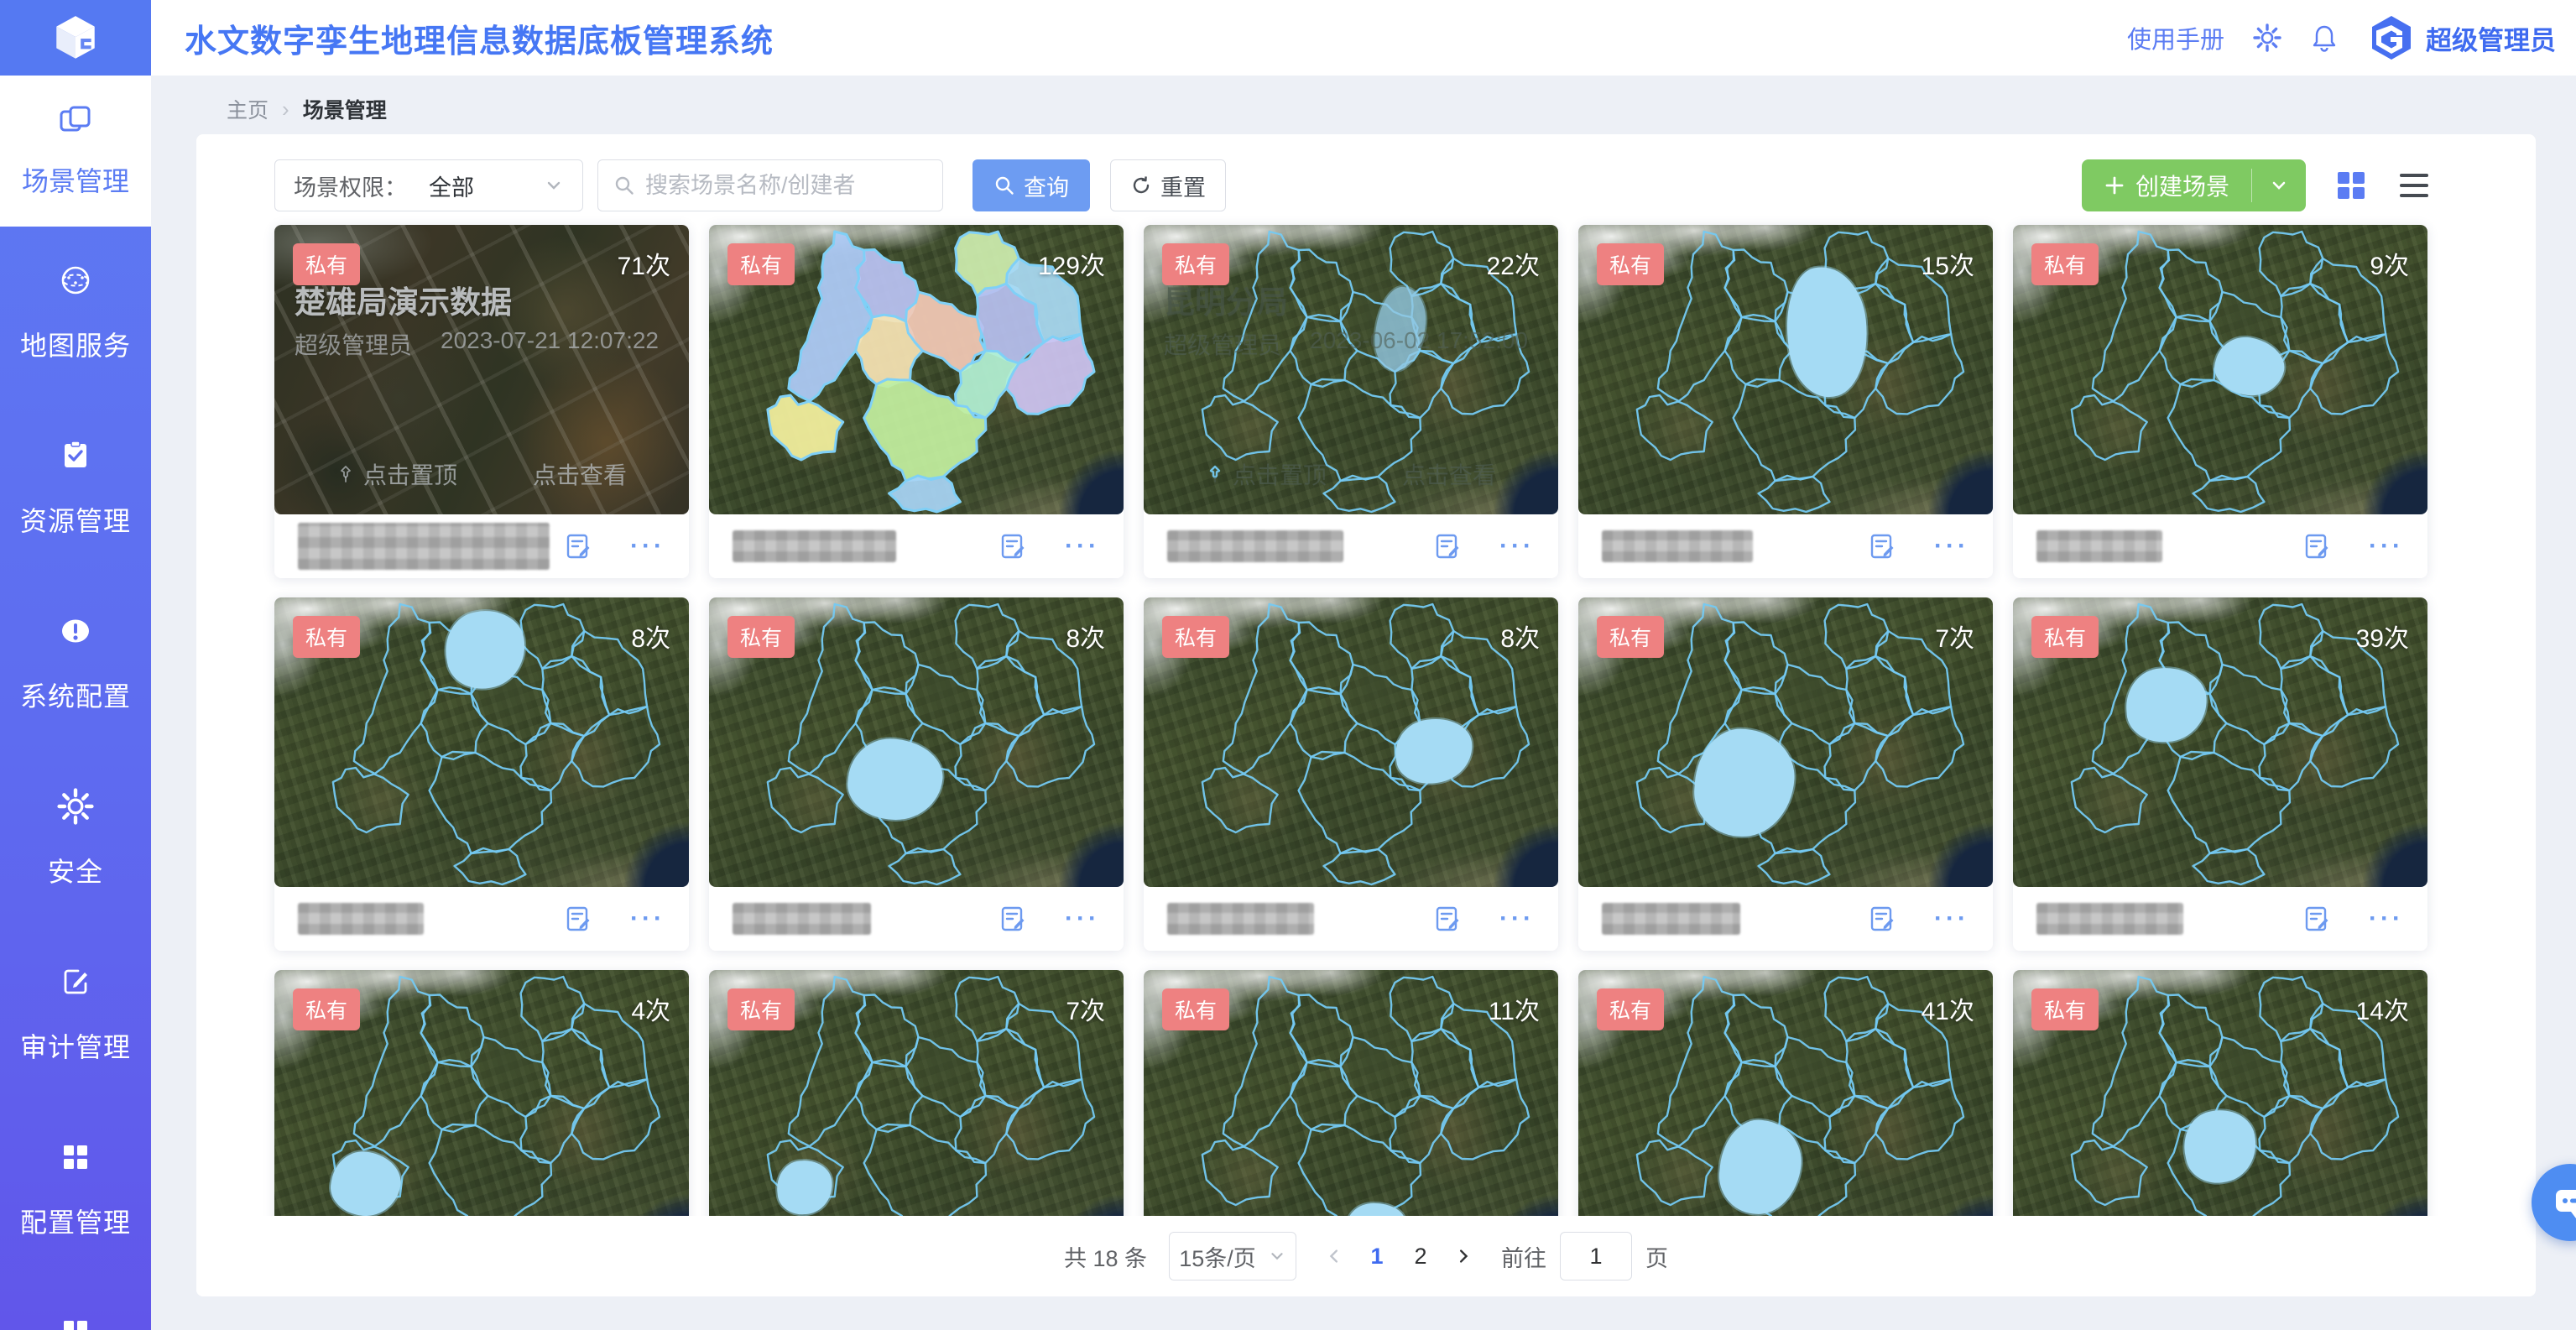 This screenshot has width=2576, height=1330. I want to click on permission-label: 场景权限：, so click(350, 188).